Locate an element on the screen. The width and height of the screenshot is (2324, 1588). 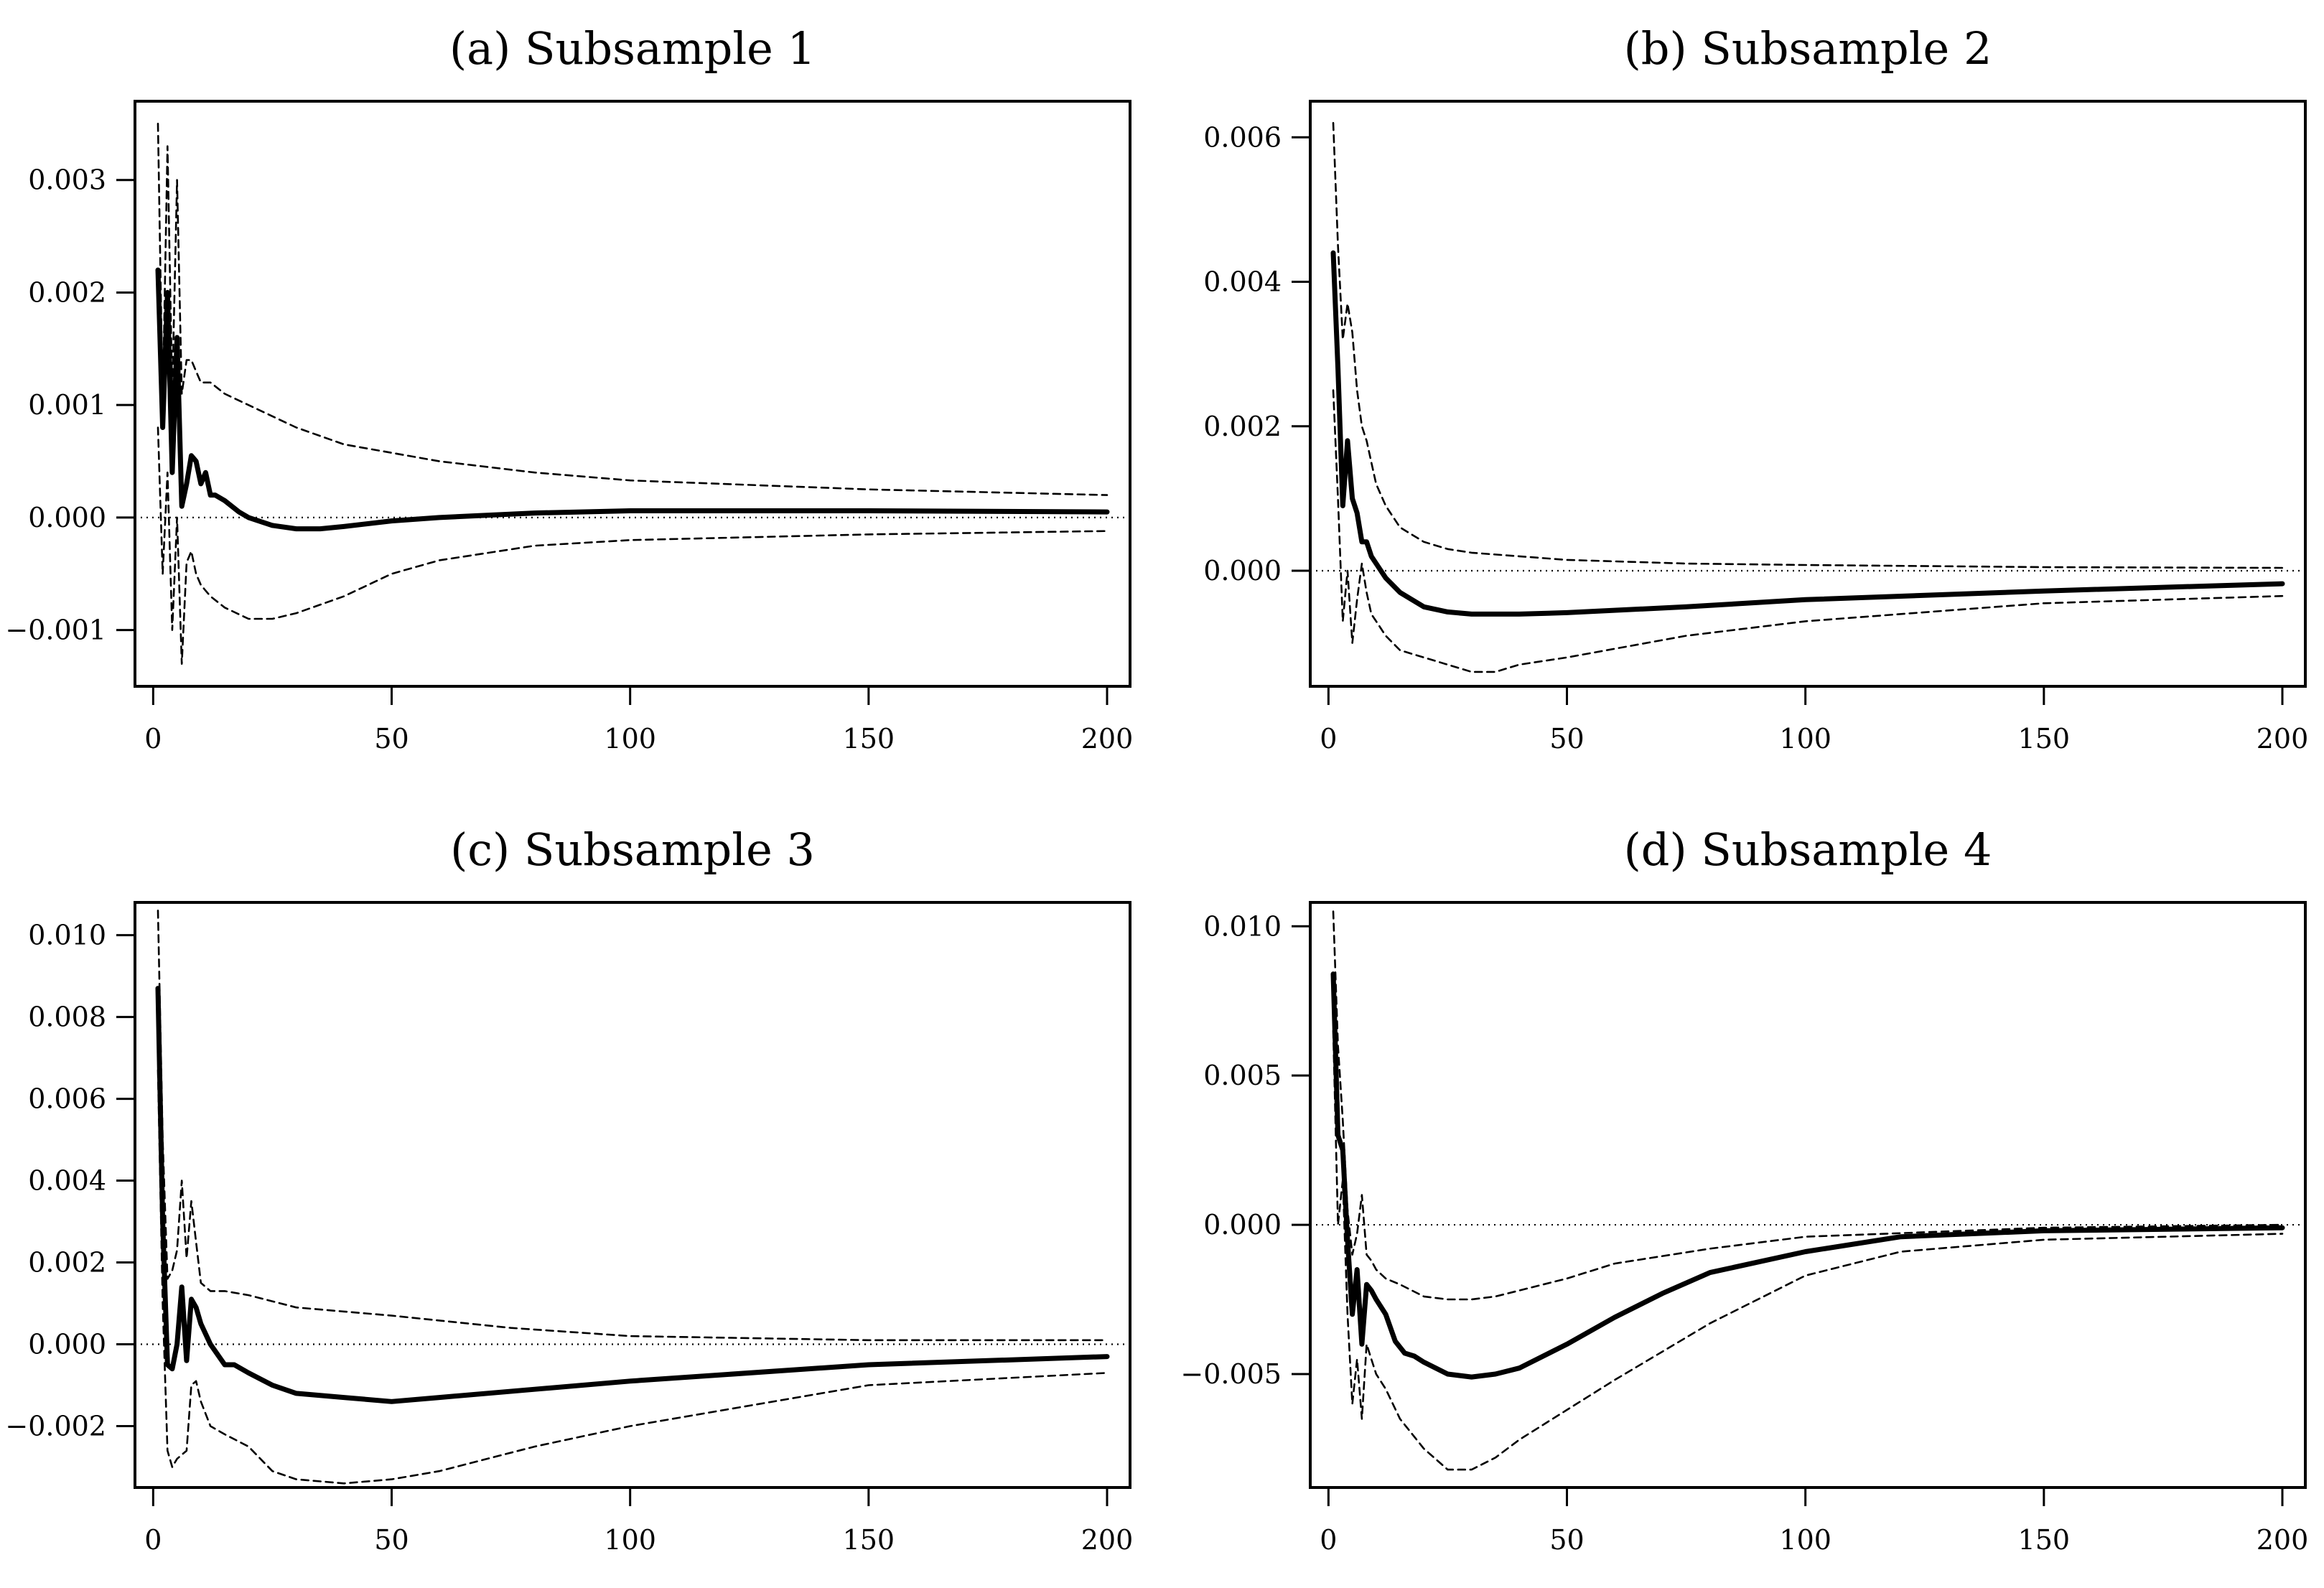
panel-title: (d) Subsample 4 is located at coordinates (1808, 849).